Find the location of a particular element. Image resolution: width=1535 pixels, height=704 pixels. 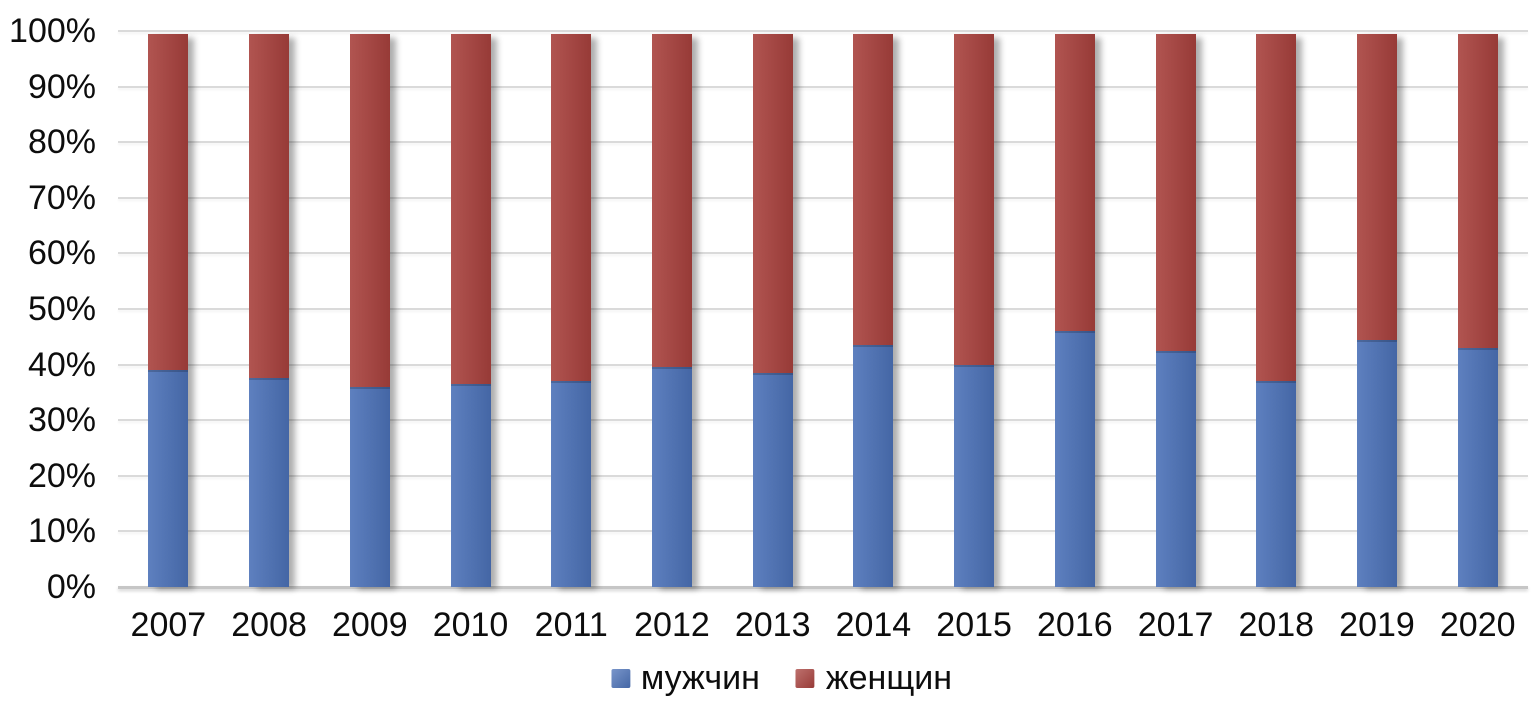

bar-stack-2020 is located at coordinates (1477, 310).